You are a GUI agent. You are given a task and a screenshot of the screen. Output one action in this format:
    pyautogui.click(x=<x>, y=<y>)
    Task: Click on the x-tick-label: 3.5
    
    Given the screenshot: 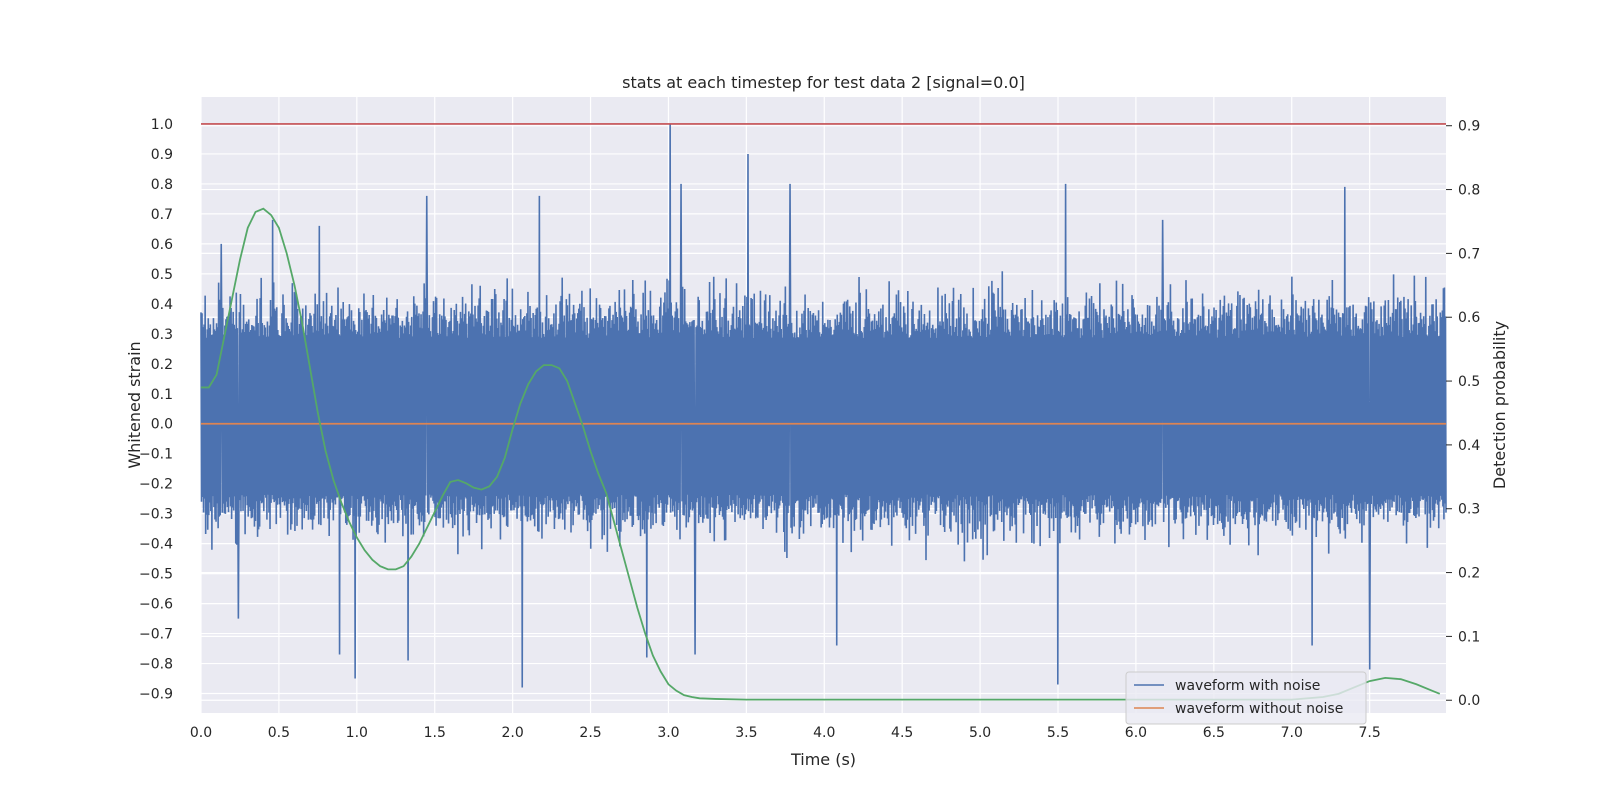 What is the action you would take?
    pyautogui.click(x=746, y=733)
    